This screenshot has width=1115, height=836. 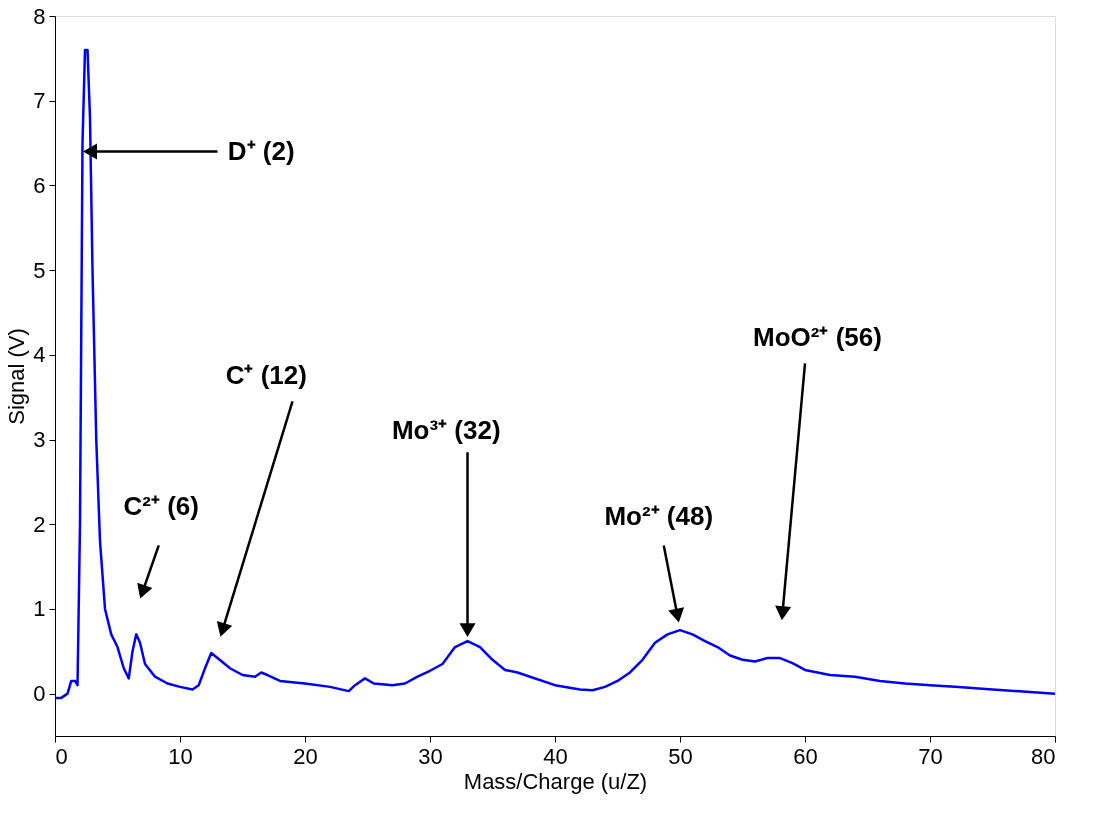 What do you see at coordinates (555, 781) in the screenshot?
I see `x-axis-title: Mass/Charge (u/Z)` at bounding box center [555, 781].